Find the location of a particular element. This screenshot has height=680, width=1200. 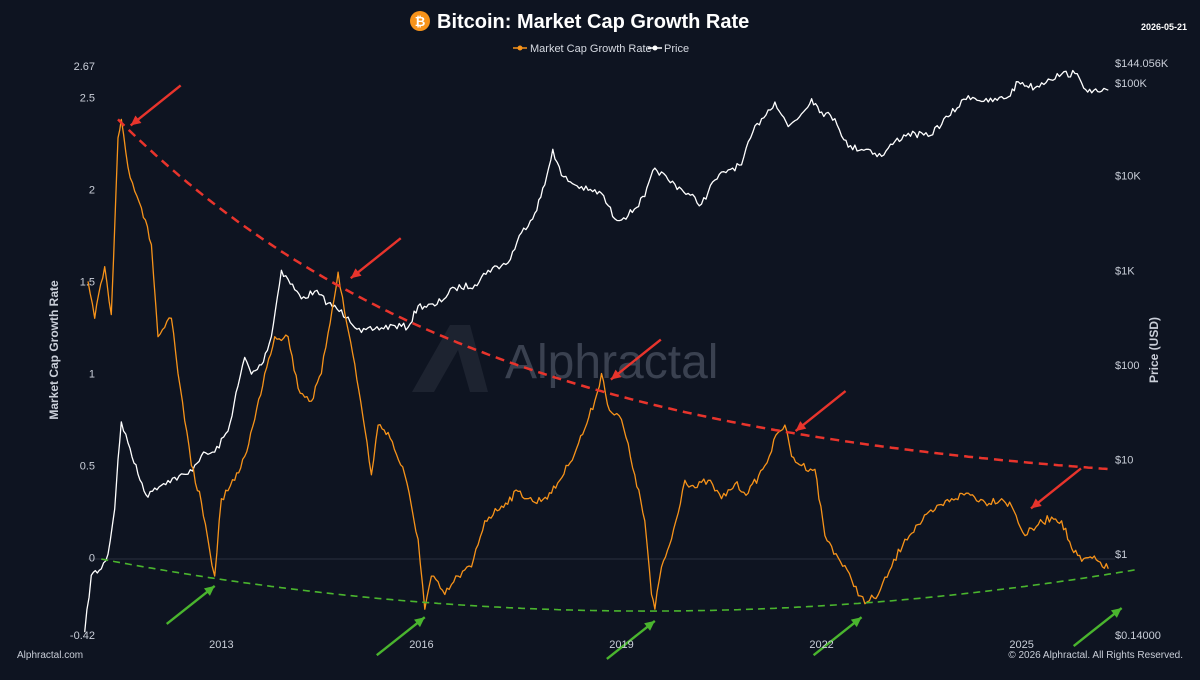

y-left-tick-label: 2.5 is located at coordinates (87, 98).